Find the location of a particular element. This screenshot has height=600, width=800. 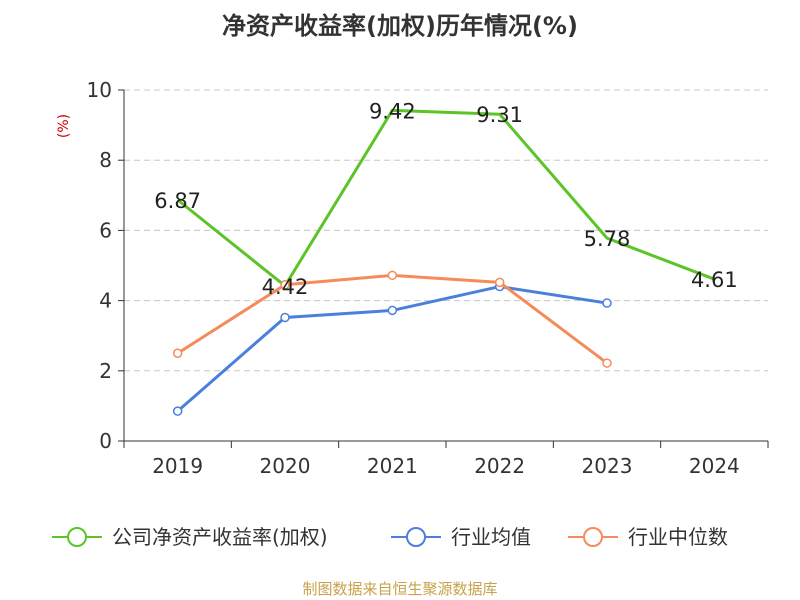

x-tick-label: 2022 is located at coordinates (499, 466).